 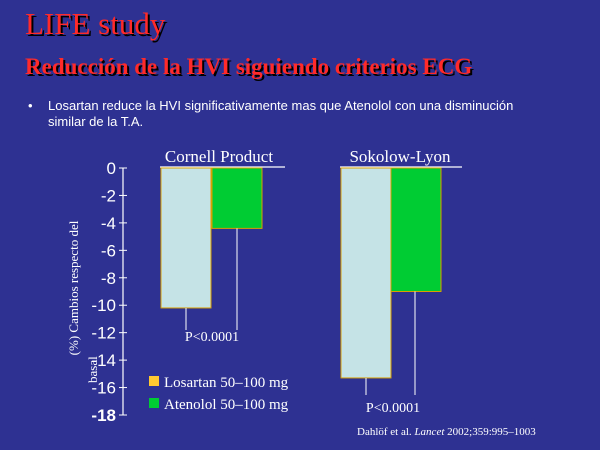 I want to click on slide-title: LIFE study, so click(x=95, y=23).